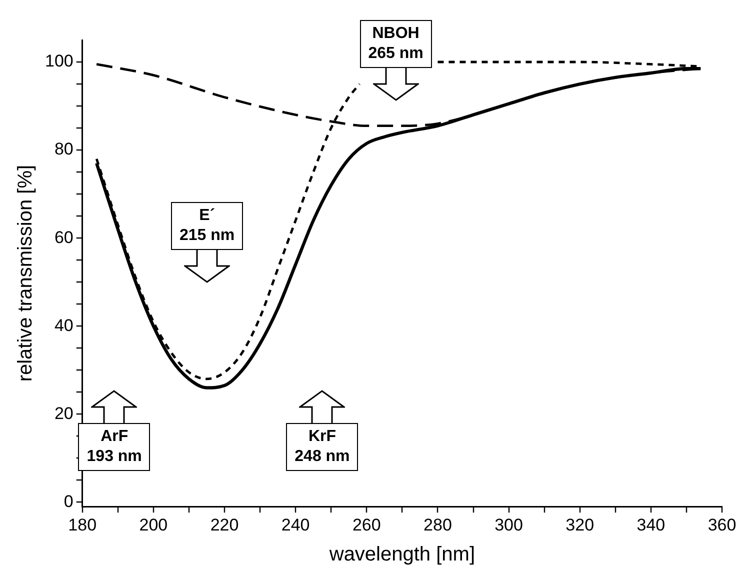 The width and height of the screenshot is (742, 576). I want to click on y-tick-label: 100, so click(59, 61).